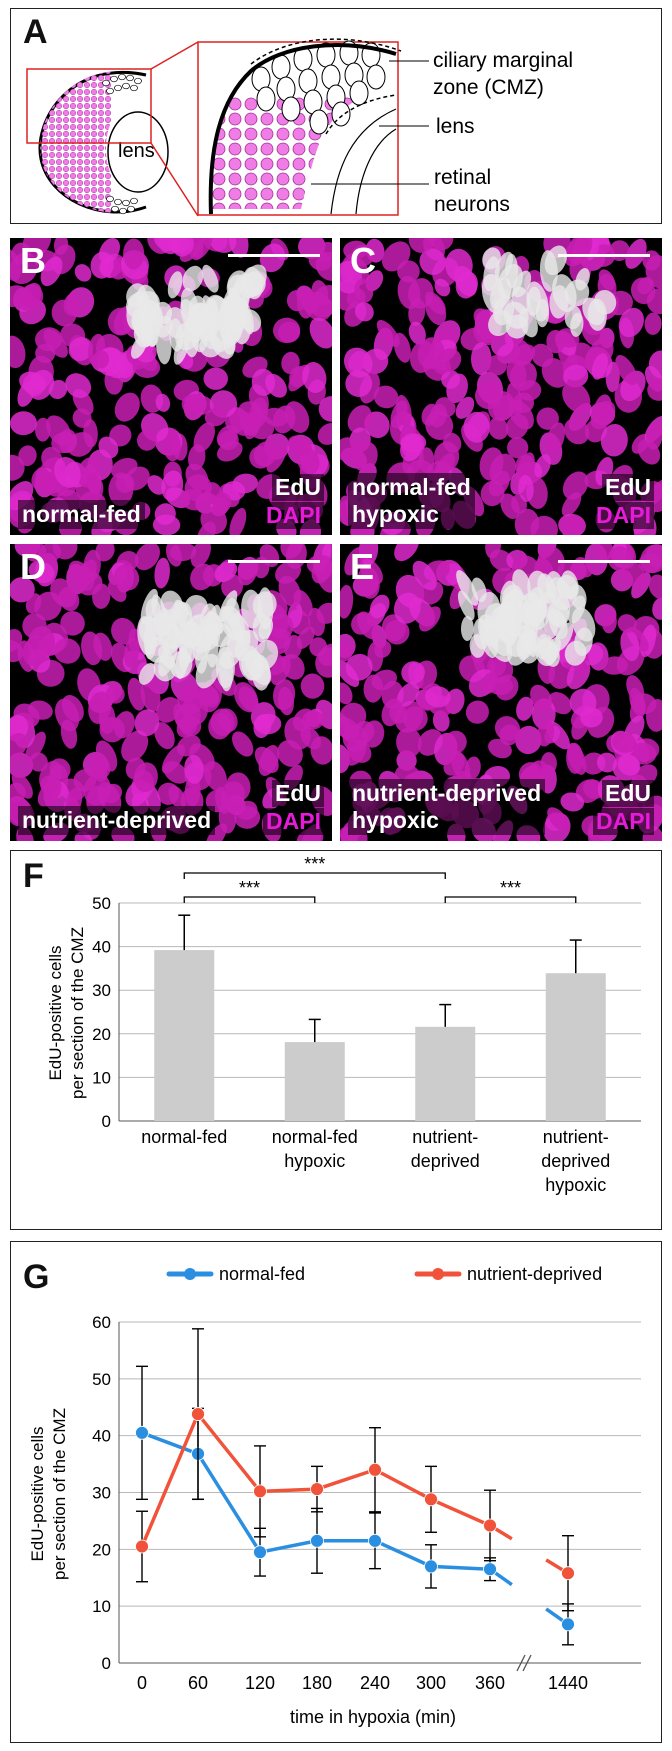 The image size is (672, 1751). I want to click on y-tick-label: 20, so click(101, 1034).